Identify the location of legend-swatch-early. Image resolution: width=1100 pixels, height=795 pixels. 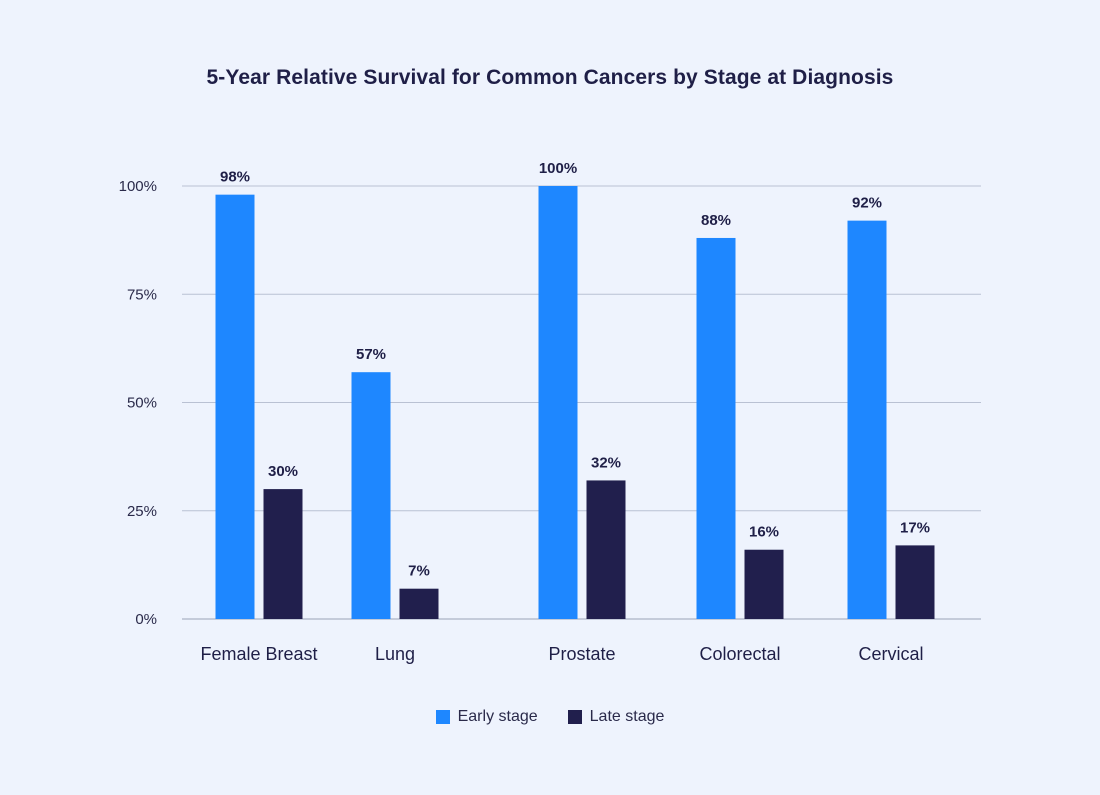
(442, 717).